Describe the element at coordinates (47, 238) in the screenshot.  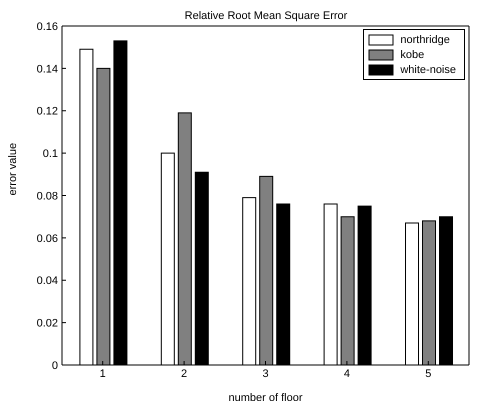
I see `y-tick-label: 0.06` at that location.